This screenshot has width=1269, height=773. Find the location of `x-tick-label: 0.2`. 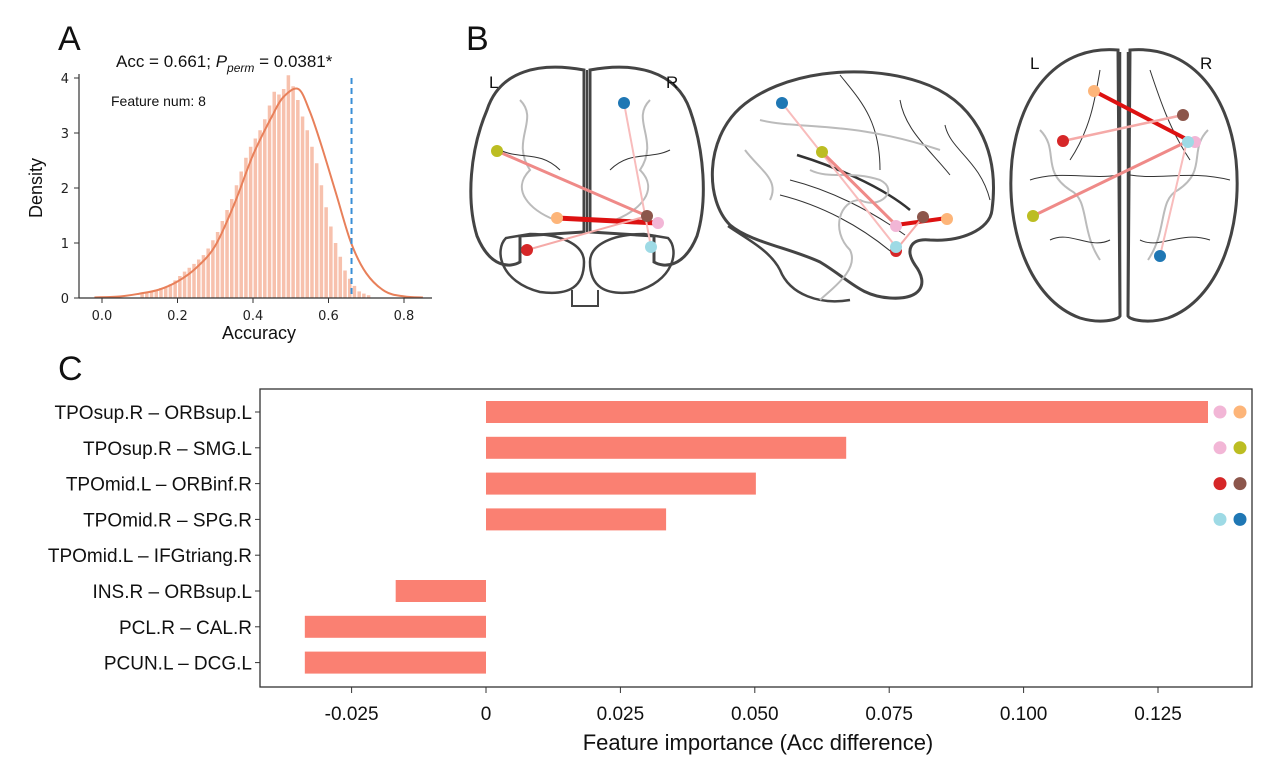

x-tick-label: 0.2 is located at coordinates (177, 316).